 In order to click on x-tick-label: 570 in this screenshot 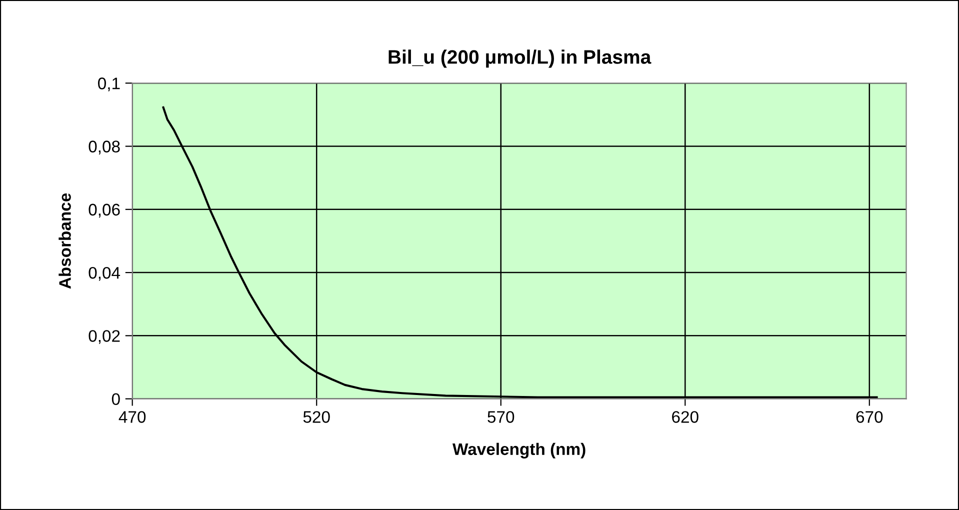, I will do `click(501, 417)`.